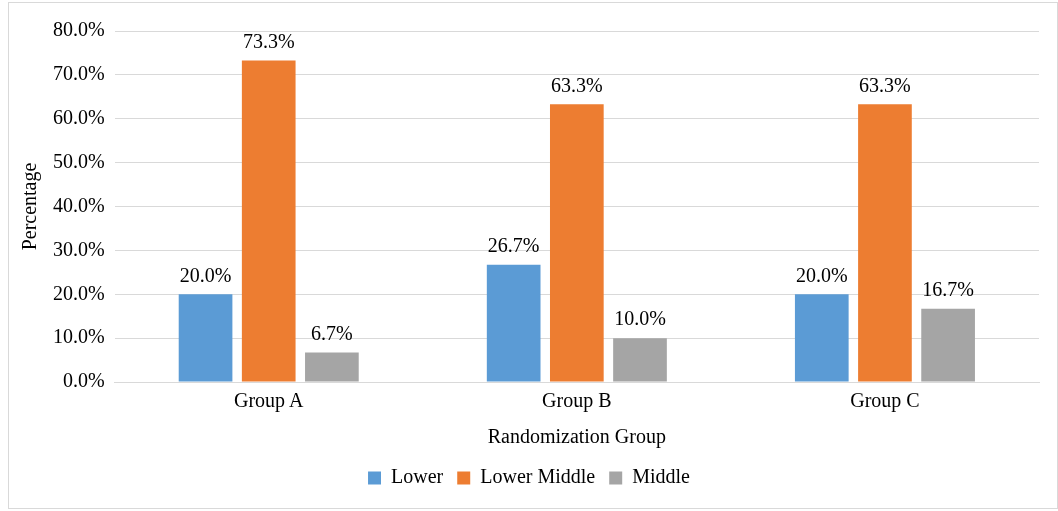 This screenshot has height=511, width=1058. Describe the element at coordinates (885, 401) in the screenshot. I see `x-tick-label: Group C` at that location.